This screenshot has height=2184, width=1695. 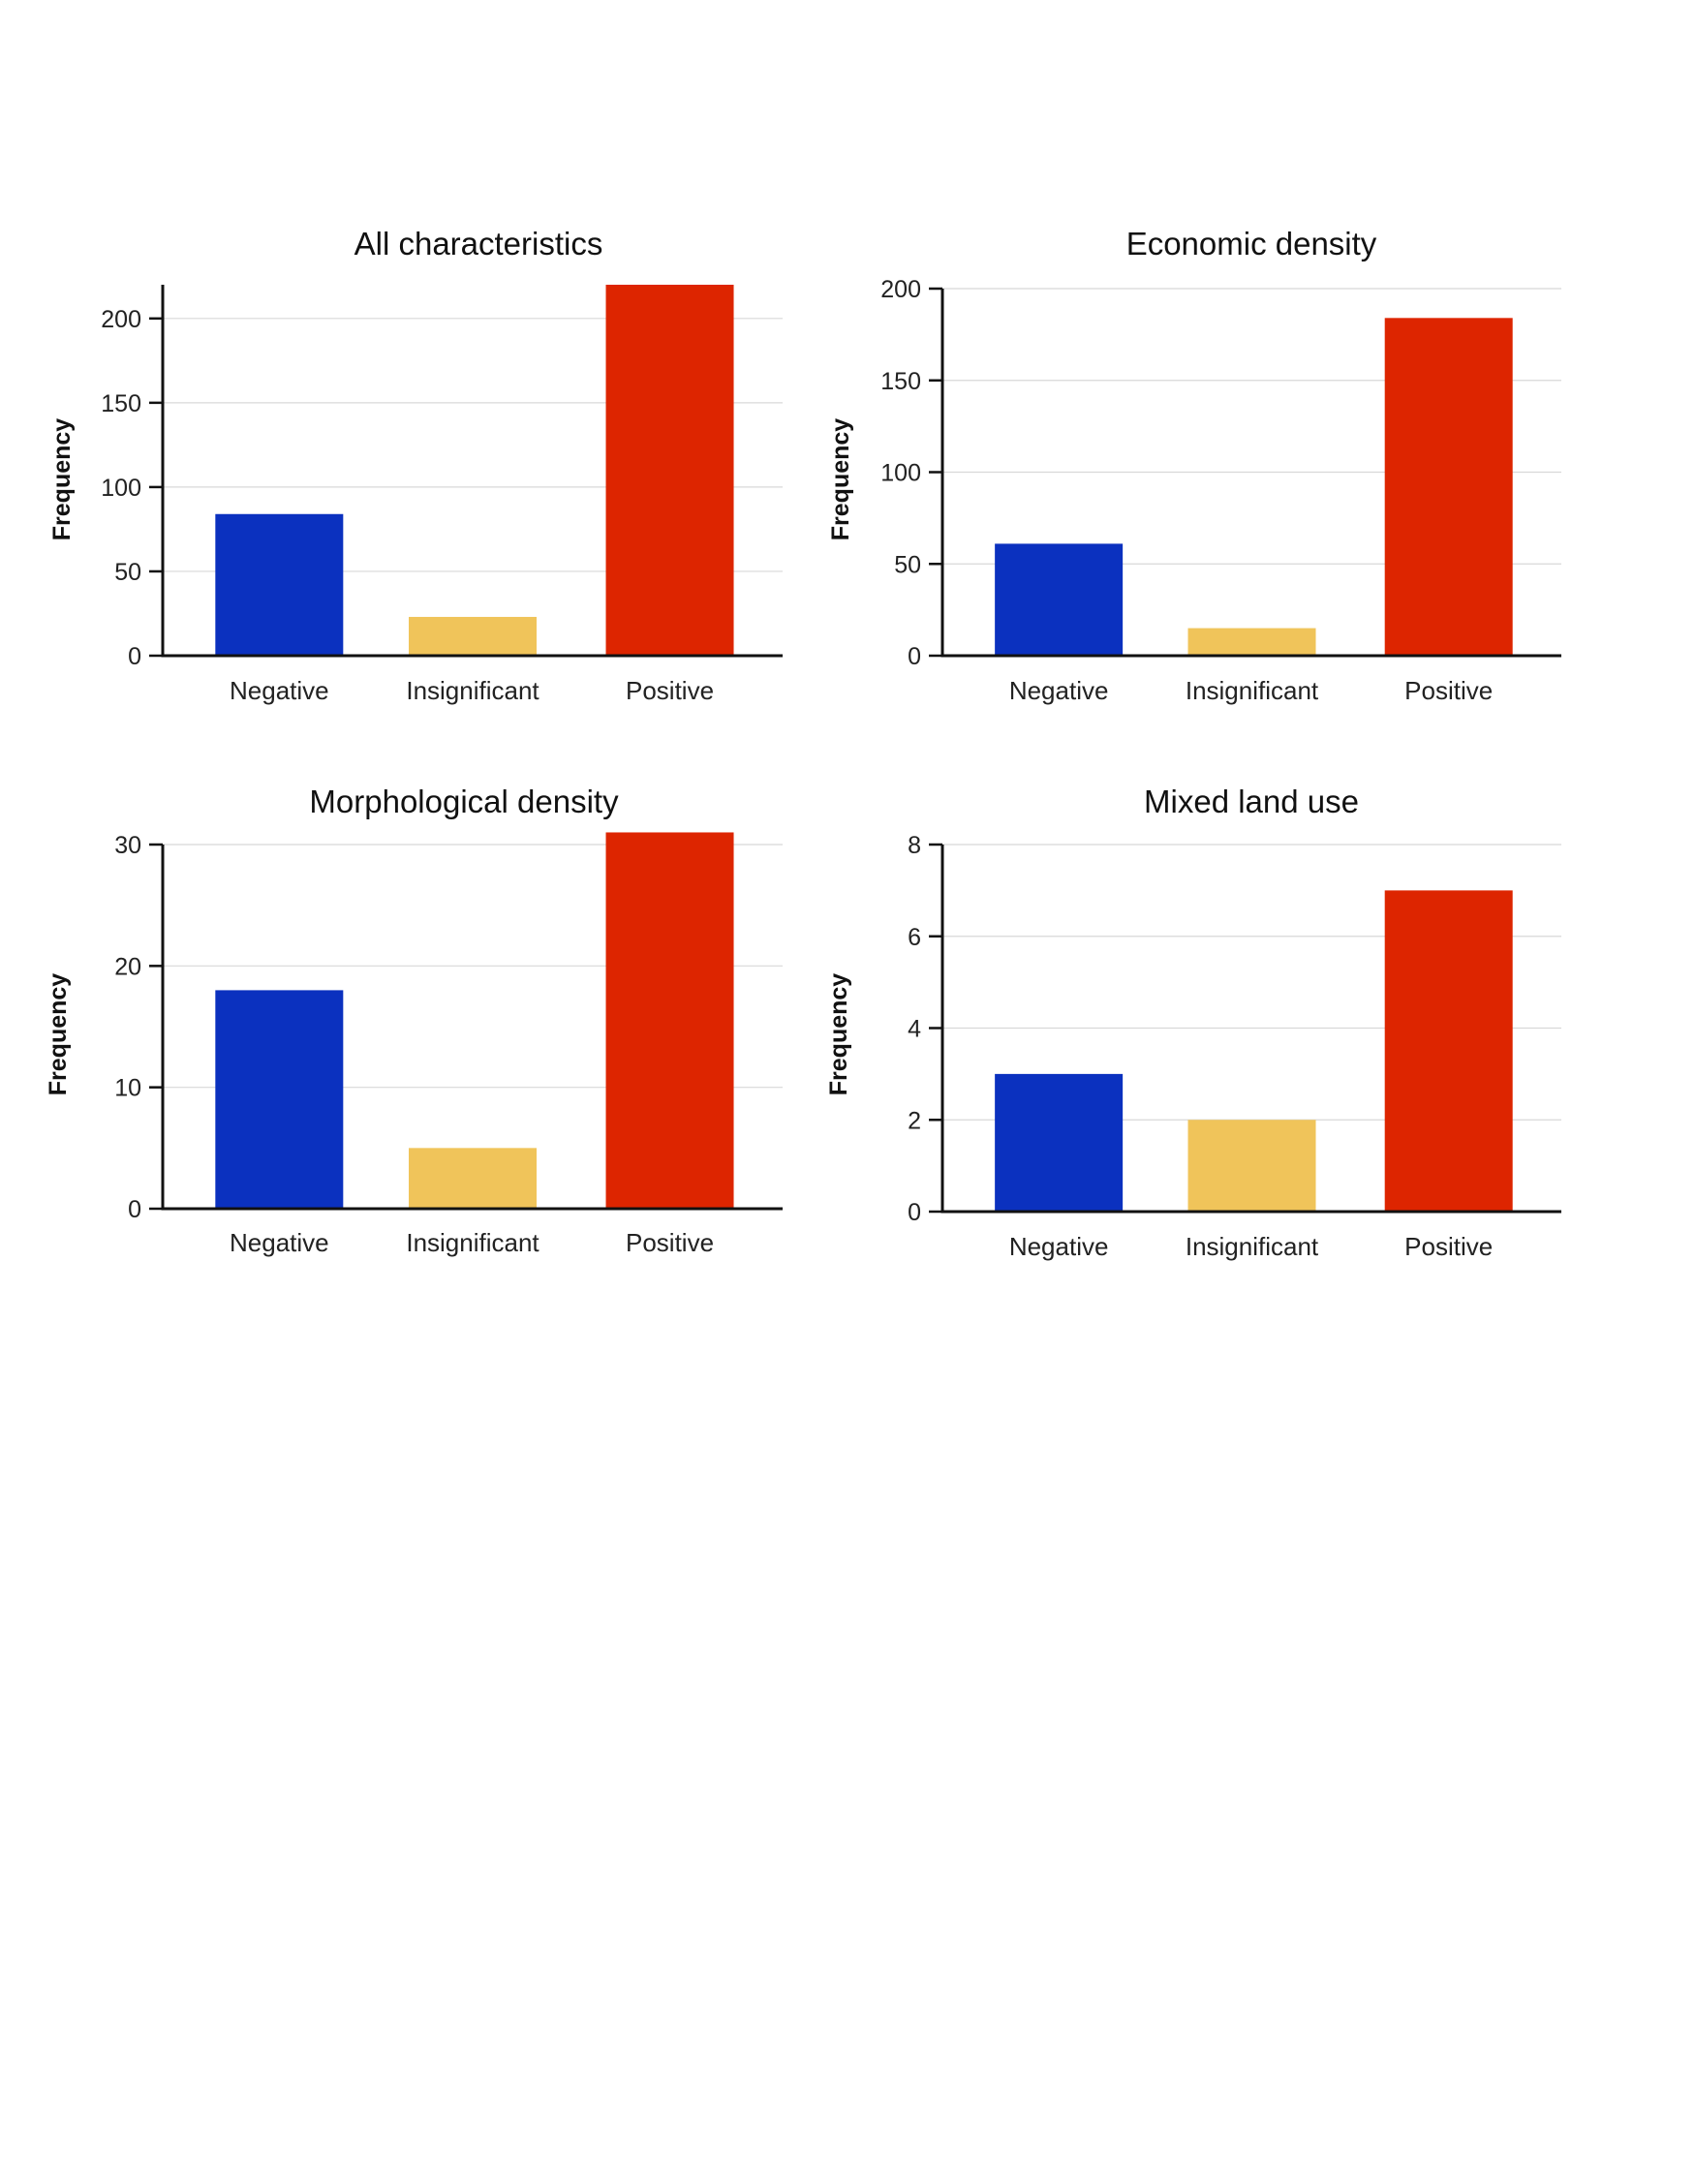 I want to click on chart-title: Economic density, so click(x=1251, y=244).